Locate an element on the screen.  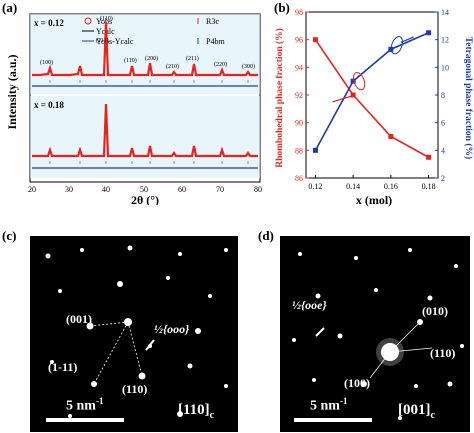
xrd-xticks: 20 30 40 50 60 70 80 is located at coordinates (145, 189).